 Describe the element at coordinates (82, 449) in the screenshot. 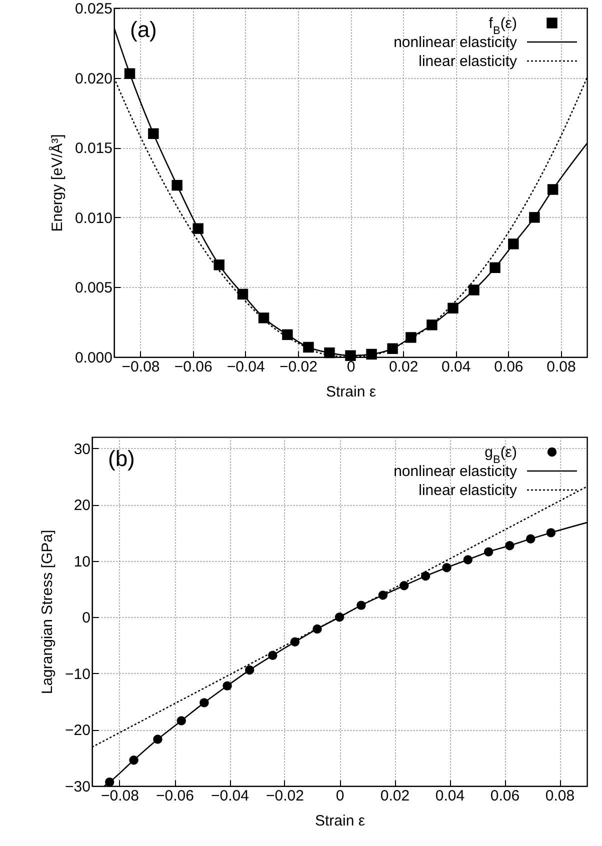

I see `y-tick-label: 30` at that location.